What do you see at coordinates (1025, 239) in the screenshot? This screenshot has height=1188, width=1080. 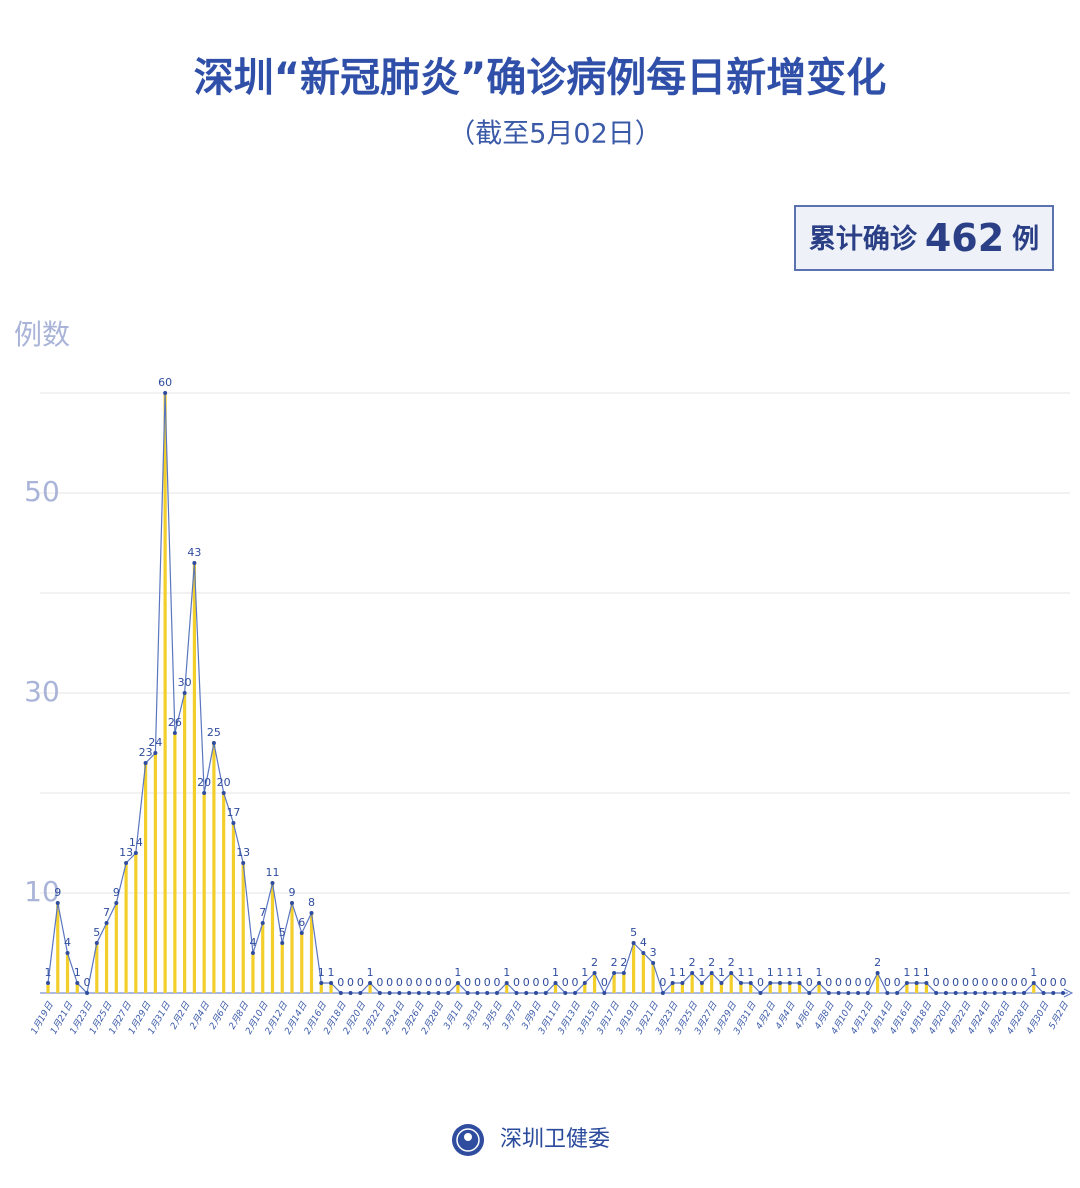 I see `total-suffix: 例` at bounding box center [1025, 239].